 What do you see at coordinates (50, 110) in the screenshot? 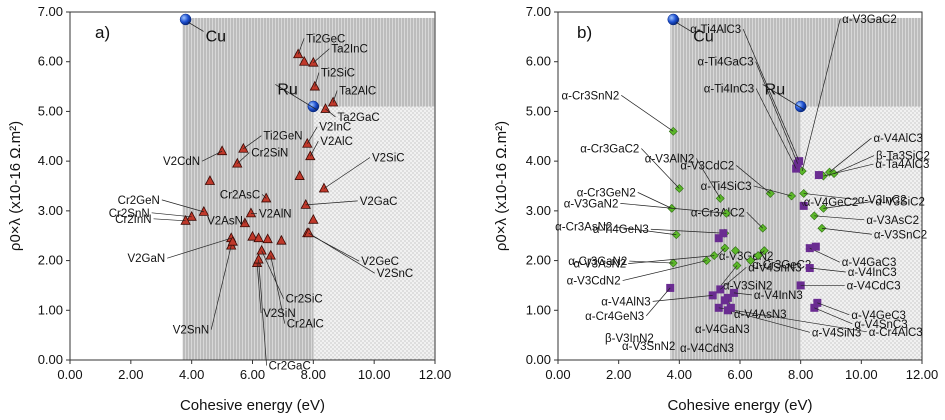
I see `y-tick-label: 5.00` at bounding box center [50, 110].